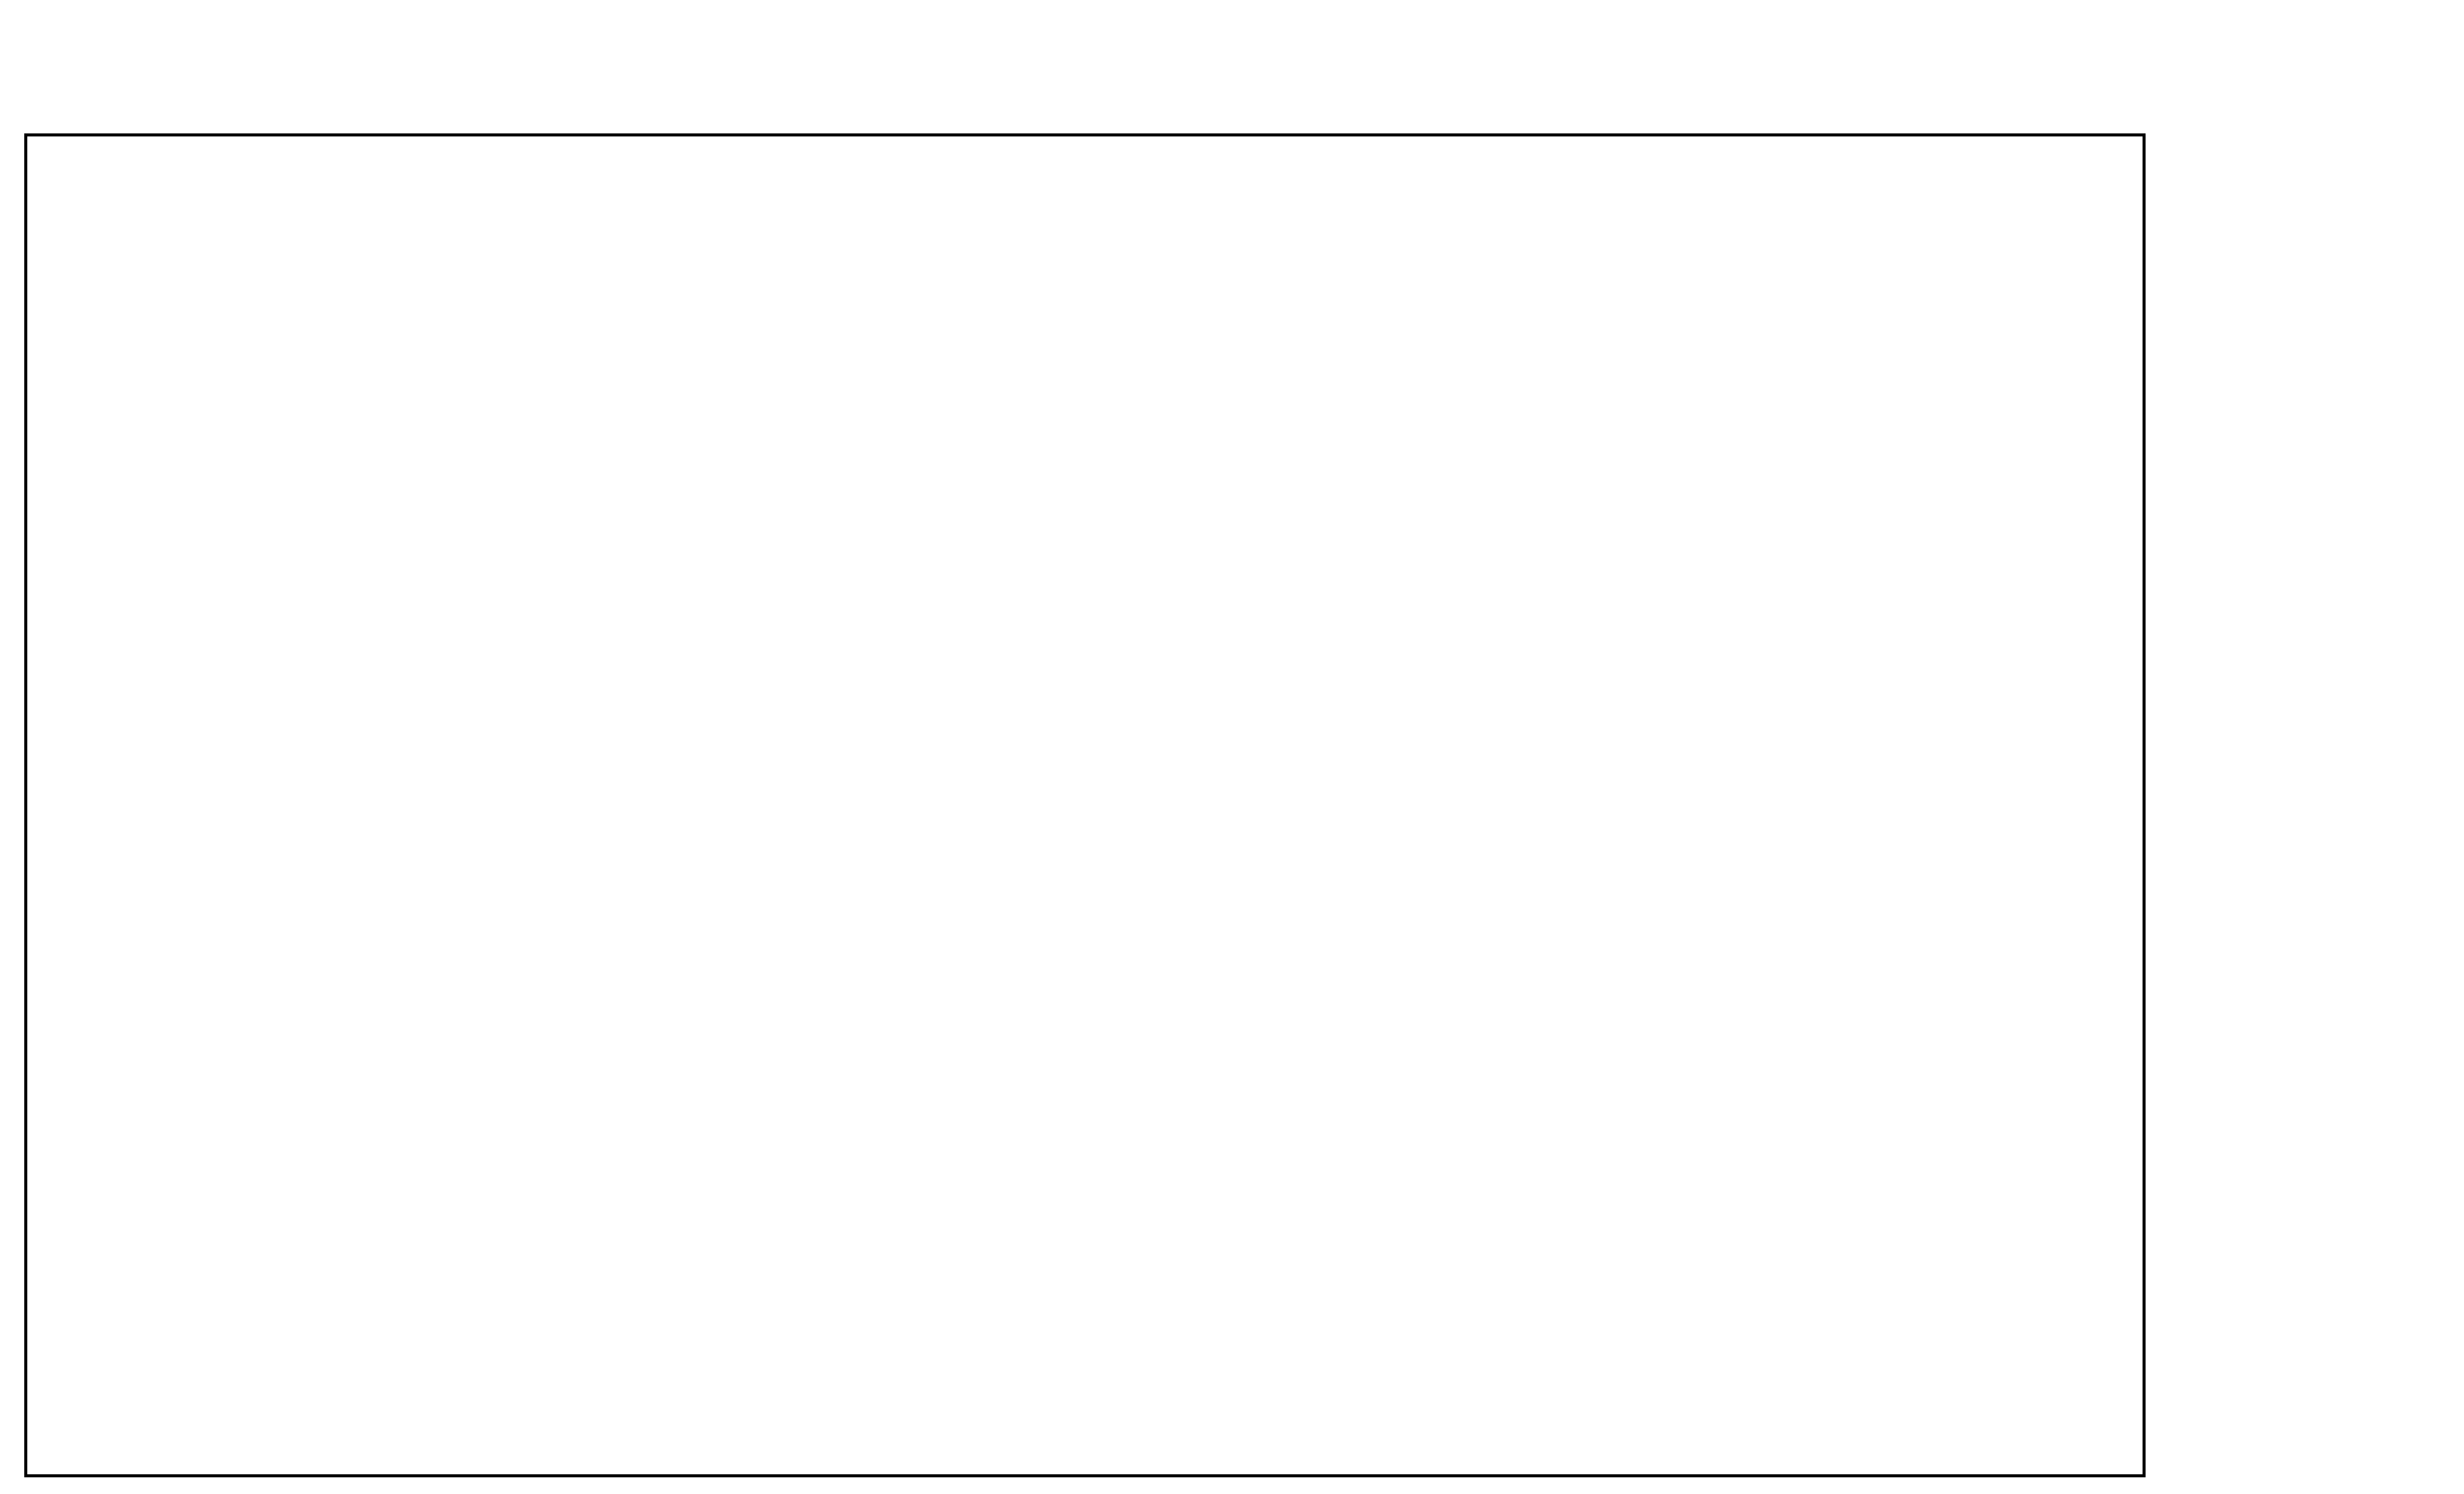 The image size is (2464, 1494). I want to click on colorbar-scale, so click(2350, 819).